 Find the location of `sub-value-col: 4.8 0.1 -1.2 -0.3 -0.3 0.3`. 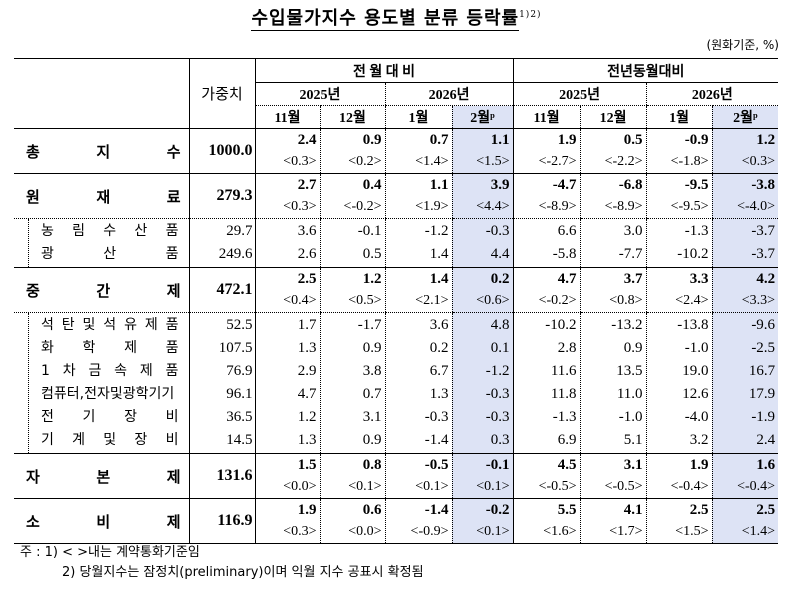

sub-value-col: 4.8 0.1 -1.2 -0.3 -0.3 0.3 is located at coordinates (482, 383).